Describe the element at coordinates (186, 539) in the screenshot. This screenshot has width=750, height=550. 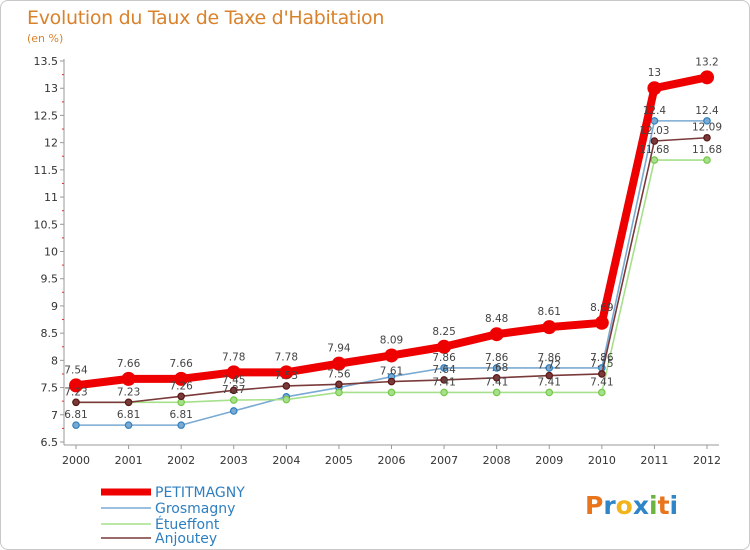
I see `legend-label-anjoutey: Anjoutey` at that location.